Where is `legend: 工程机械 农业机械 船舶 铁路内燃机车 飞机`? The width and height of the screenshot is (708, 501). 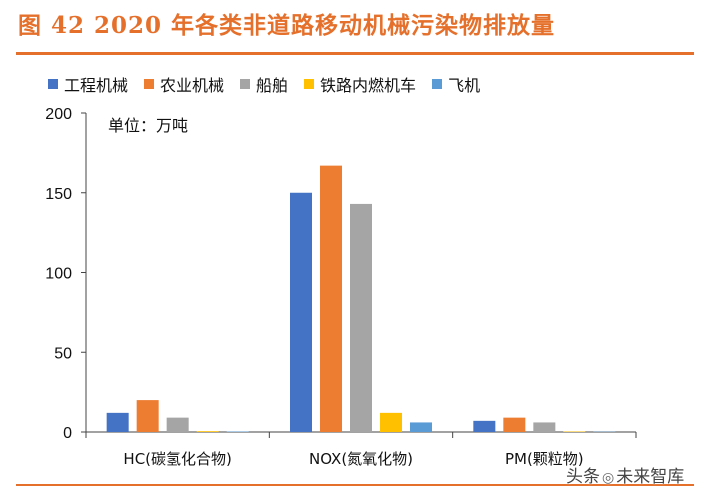
legend: 工程机械 农业机械 船舶 铁路内燃机车 飞机 is located at coordinates (264, 84).